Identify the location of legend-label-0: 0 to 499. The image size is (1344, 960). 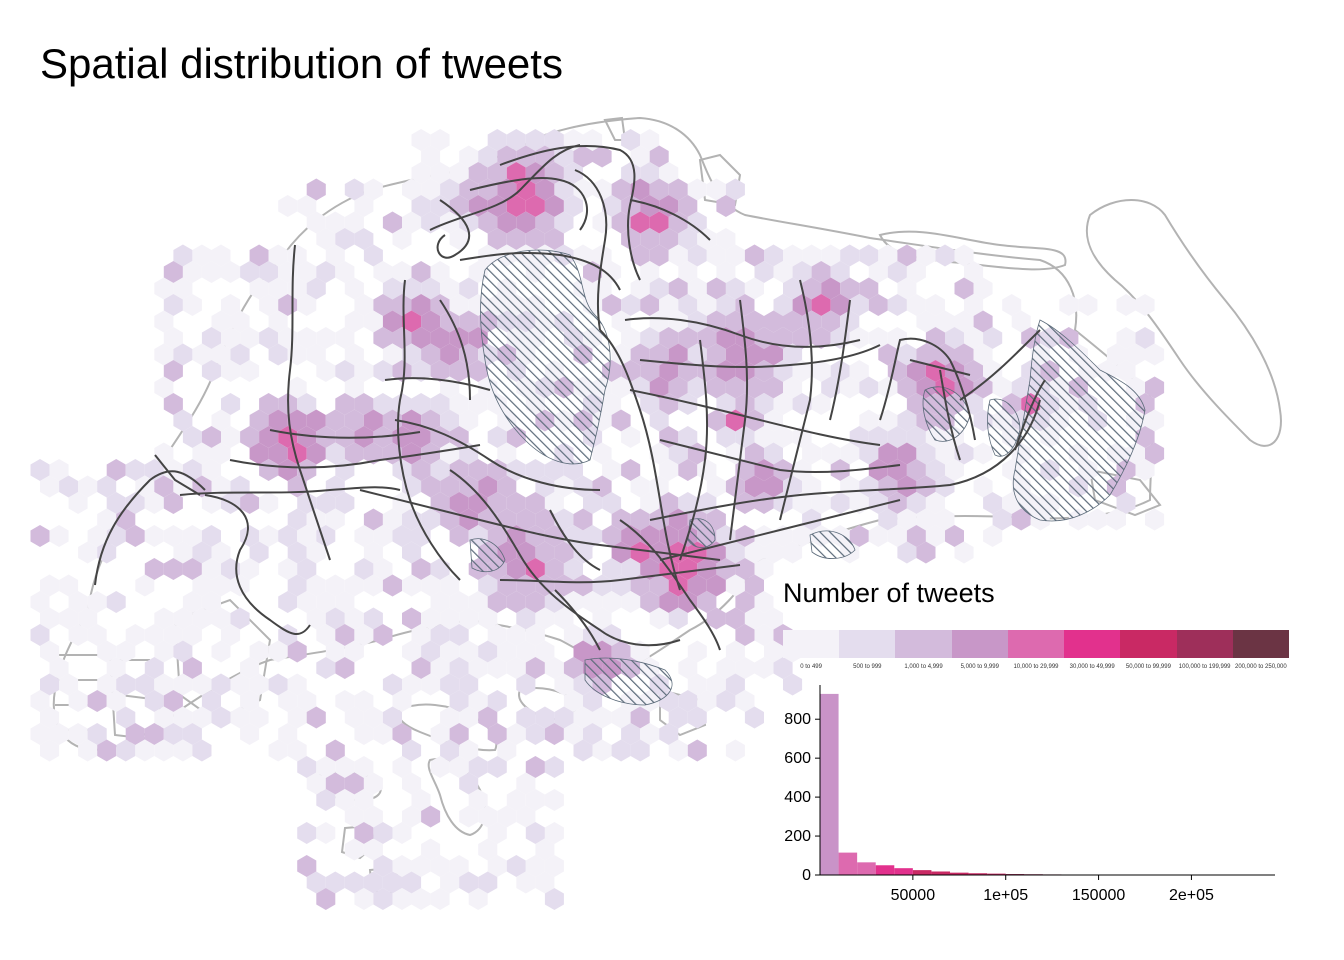
(811, 667).